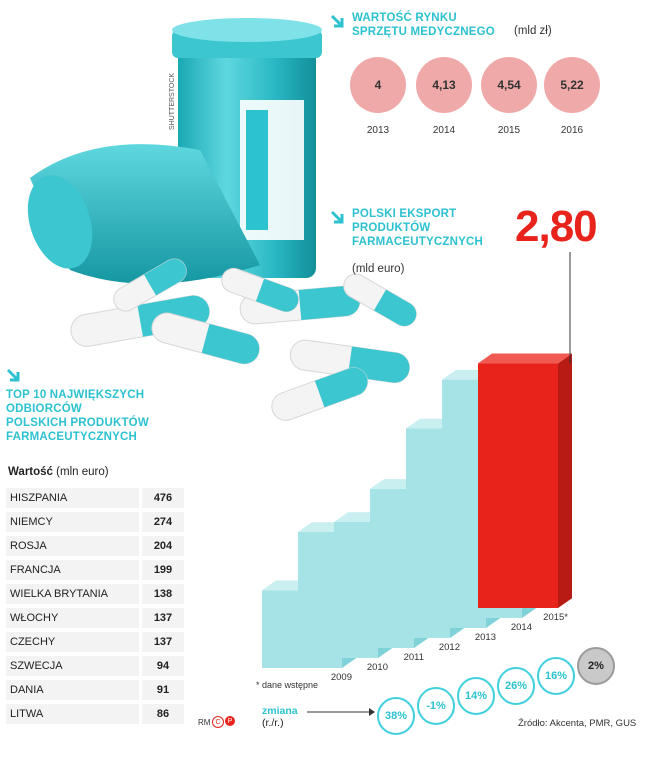  I want to click on change-arrow, so click(341, 712).